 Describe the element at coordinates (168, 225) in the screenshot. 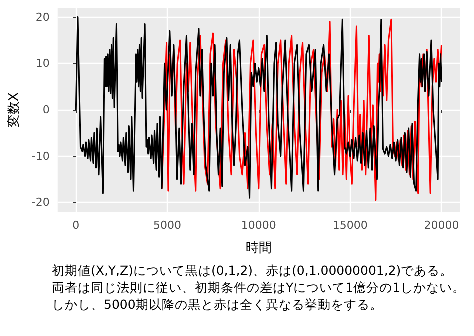

I see `x-tick-label: 5000` at that location.